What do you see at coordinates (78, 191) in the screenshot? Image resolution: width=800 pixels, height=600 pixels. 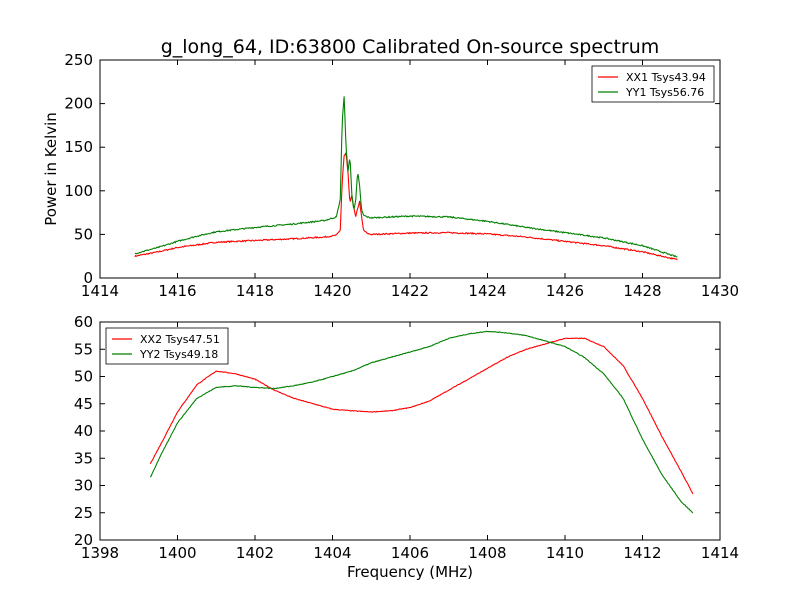 I see `y-tick-label: 100` at bounding box center [78, 191].